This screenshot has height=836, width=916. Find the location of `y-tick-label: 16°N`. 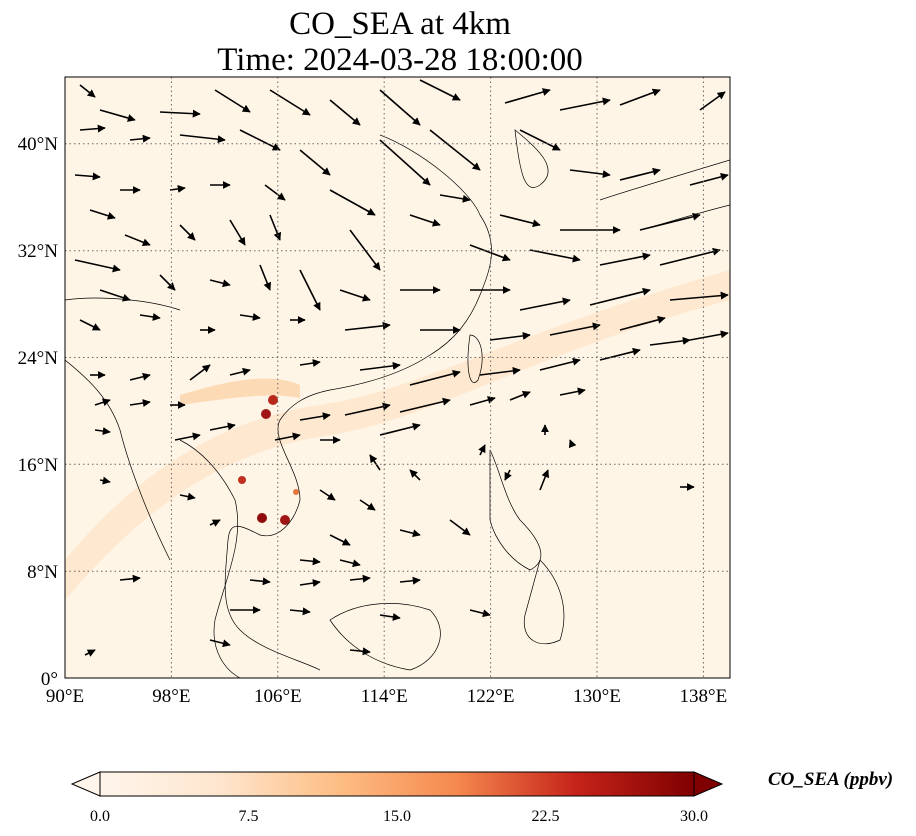

y-tick-label: 16°N is located at coordinates (38, 465).